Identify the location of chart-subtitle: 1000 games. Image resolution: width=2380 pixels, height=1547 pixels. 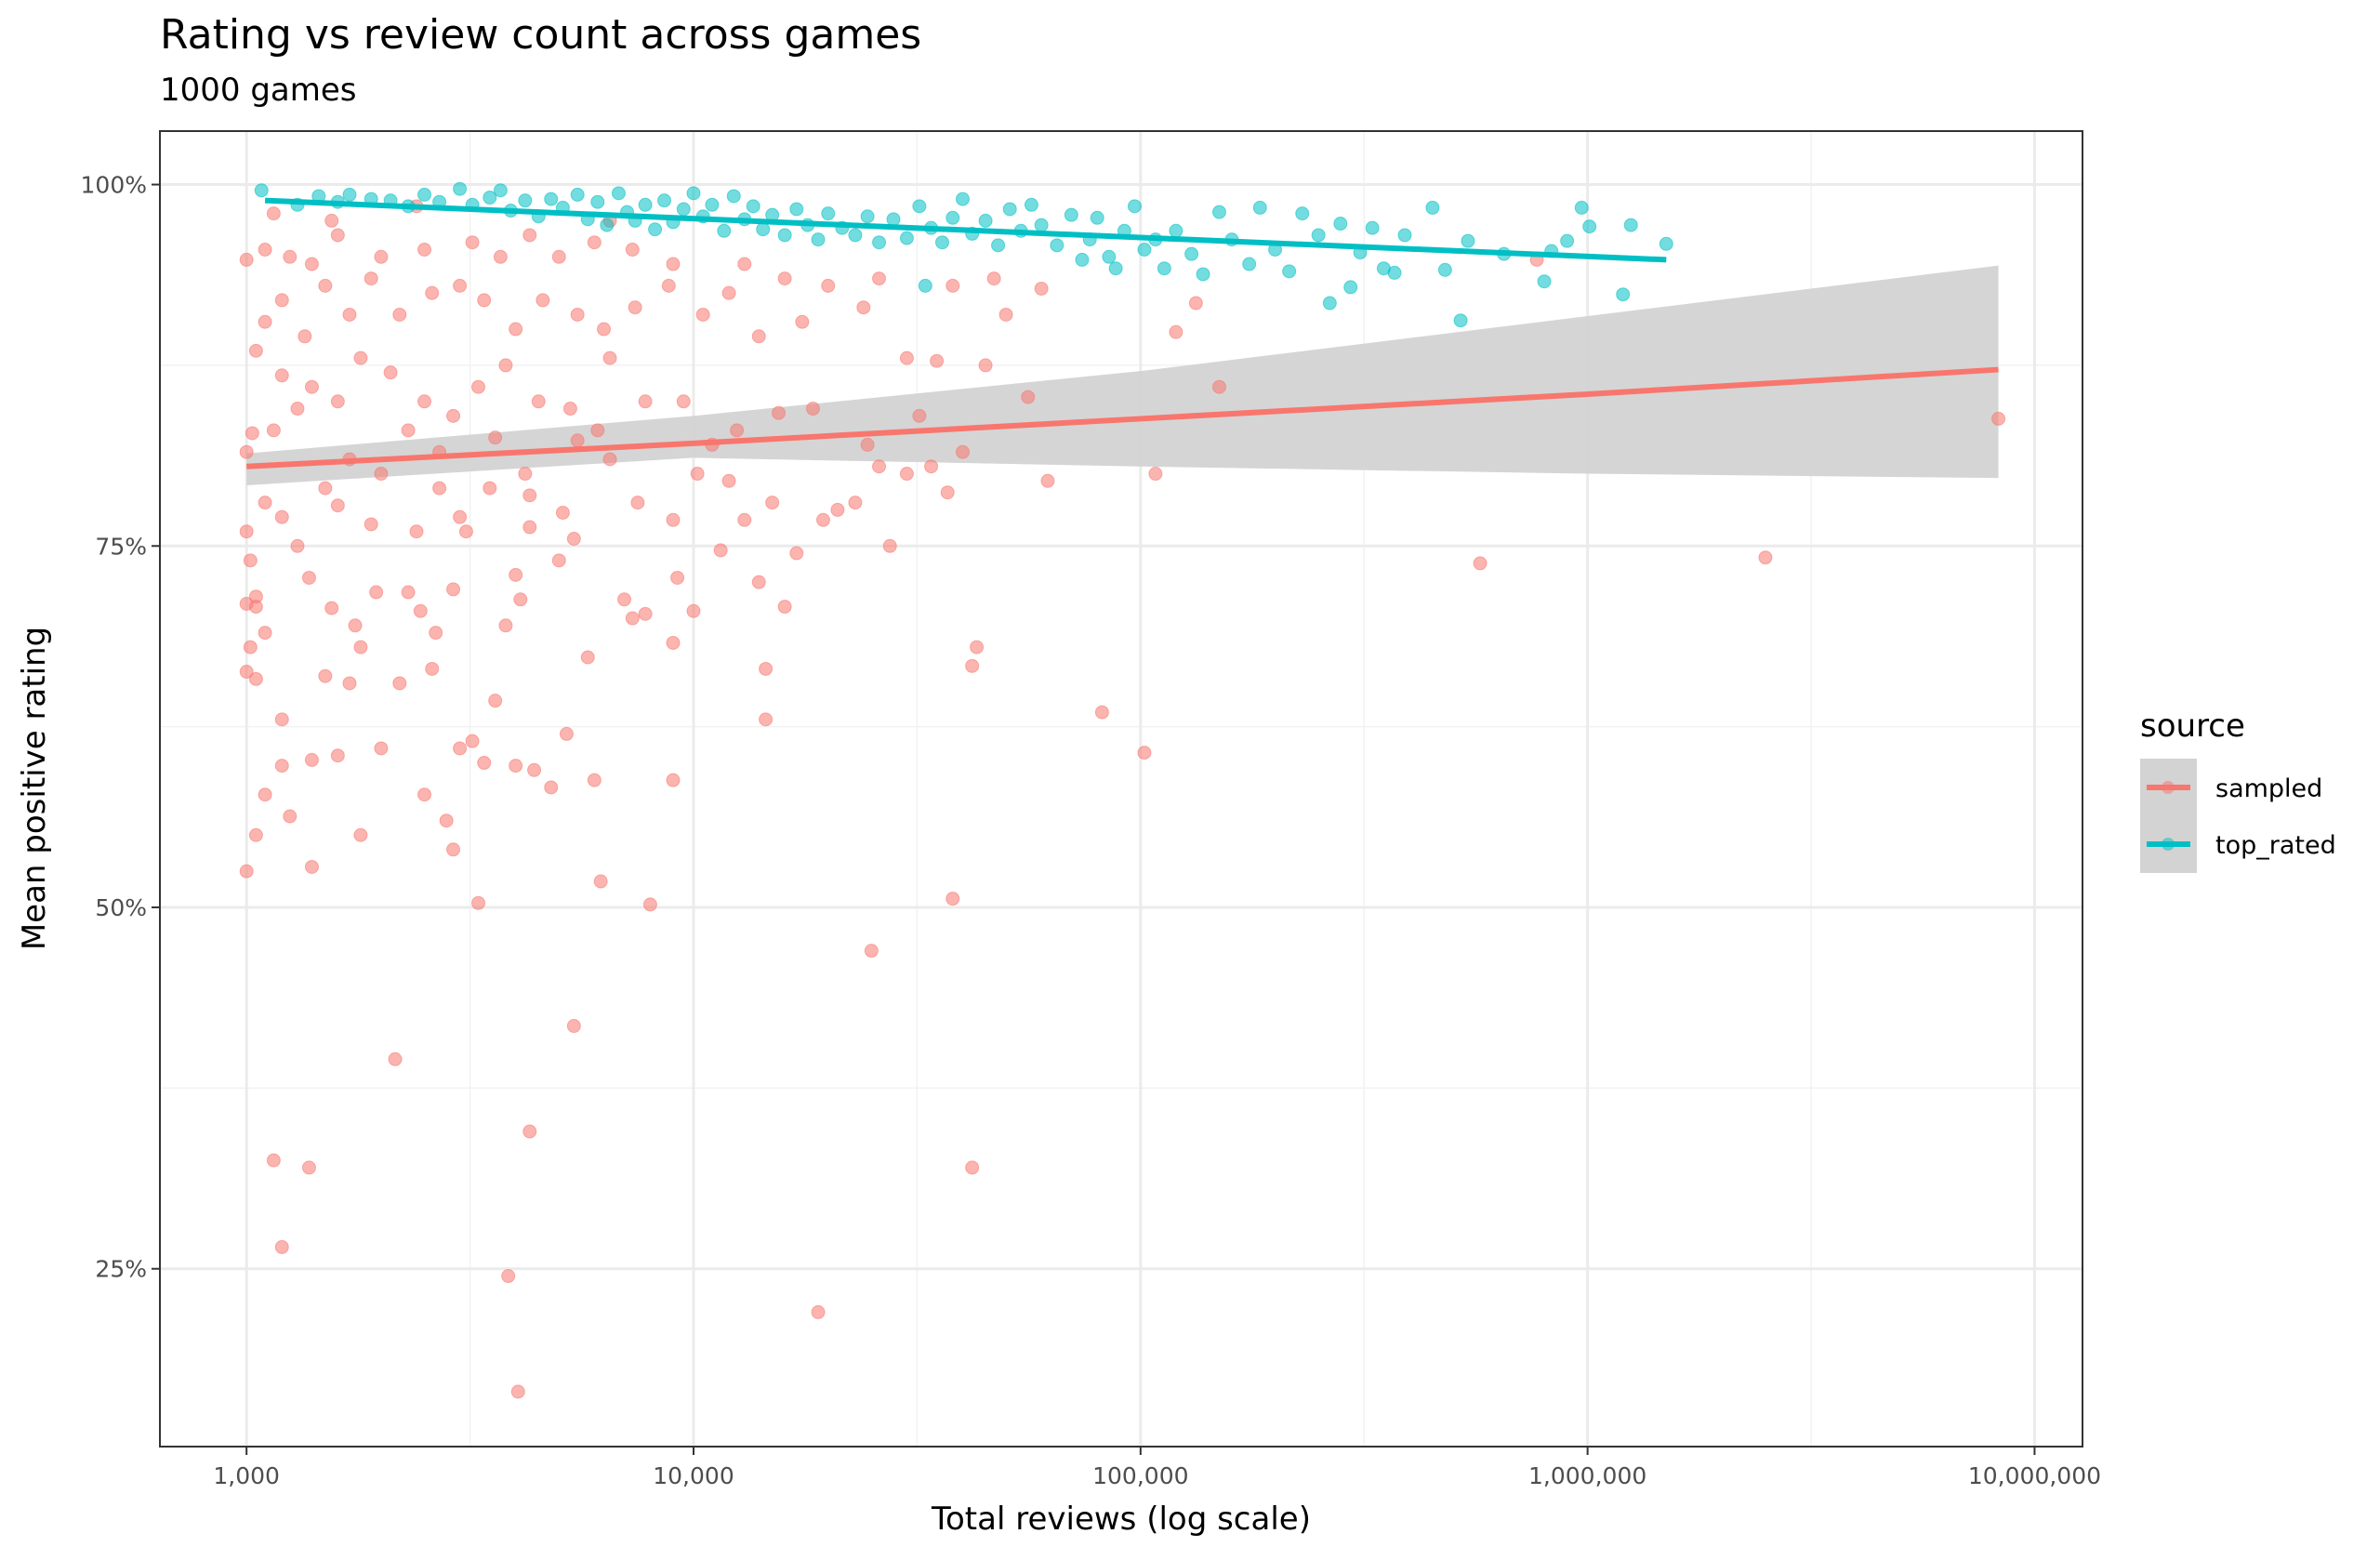
(258, 90).